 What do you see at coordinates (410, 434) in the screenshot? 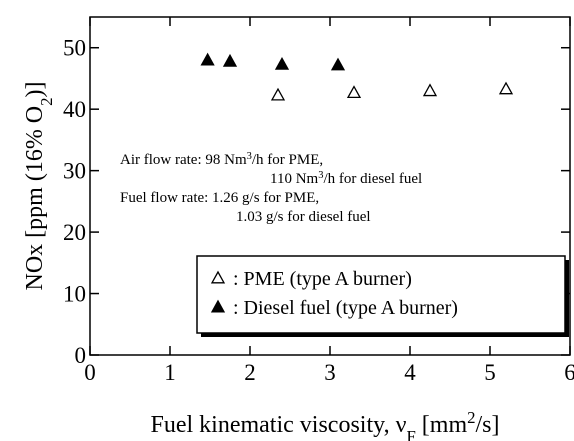
I see `label-part: F` at bounding box center [410, 434].